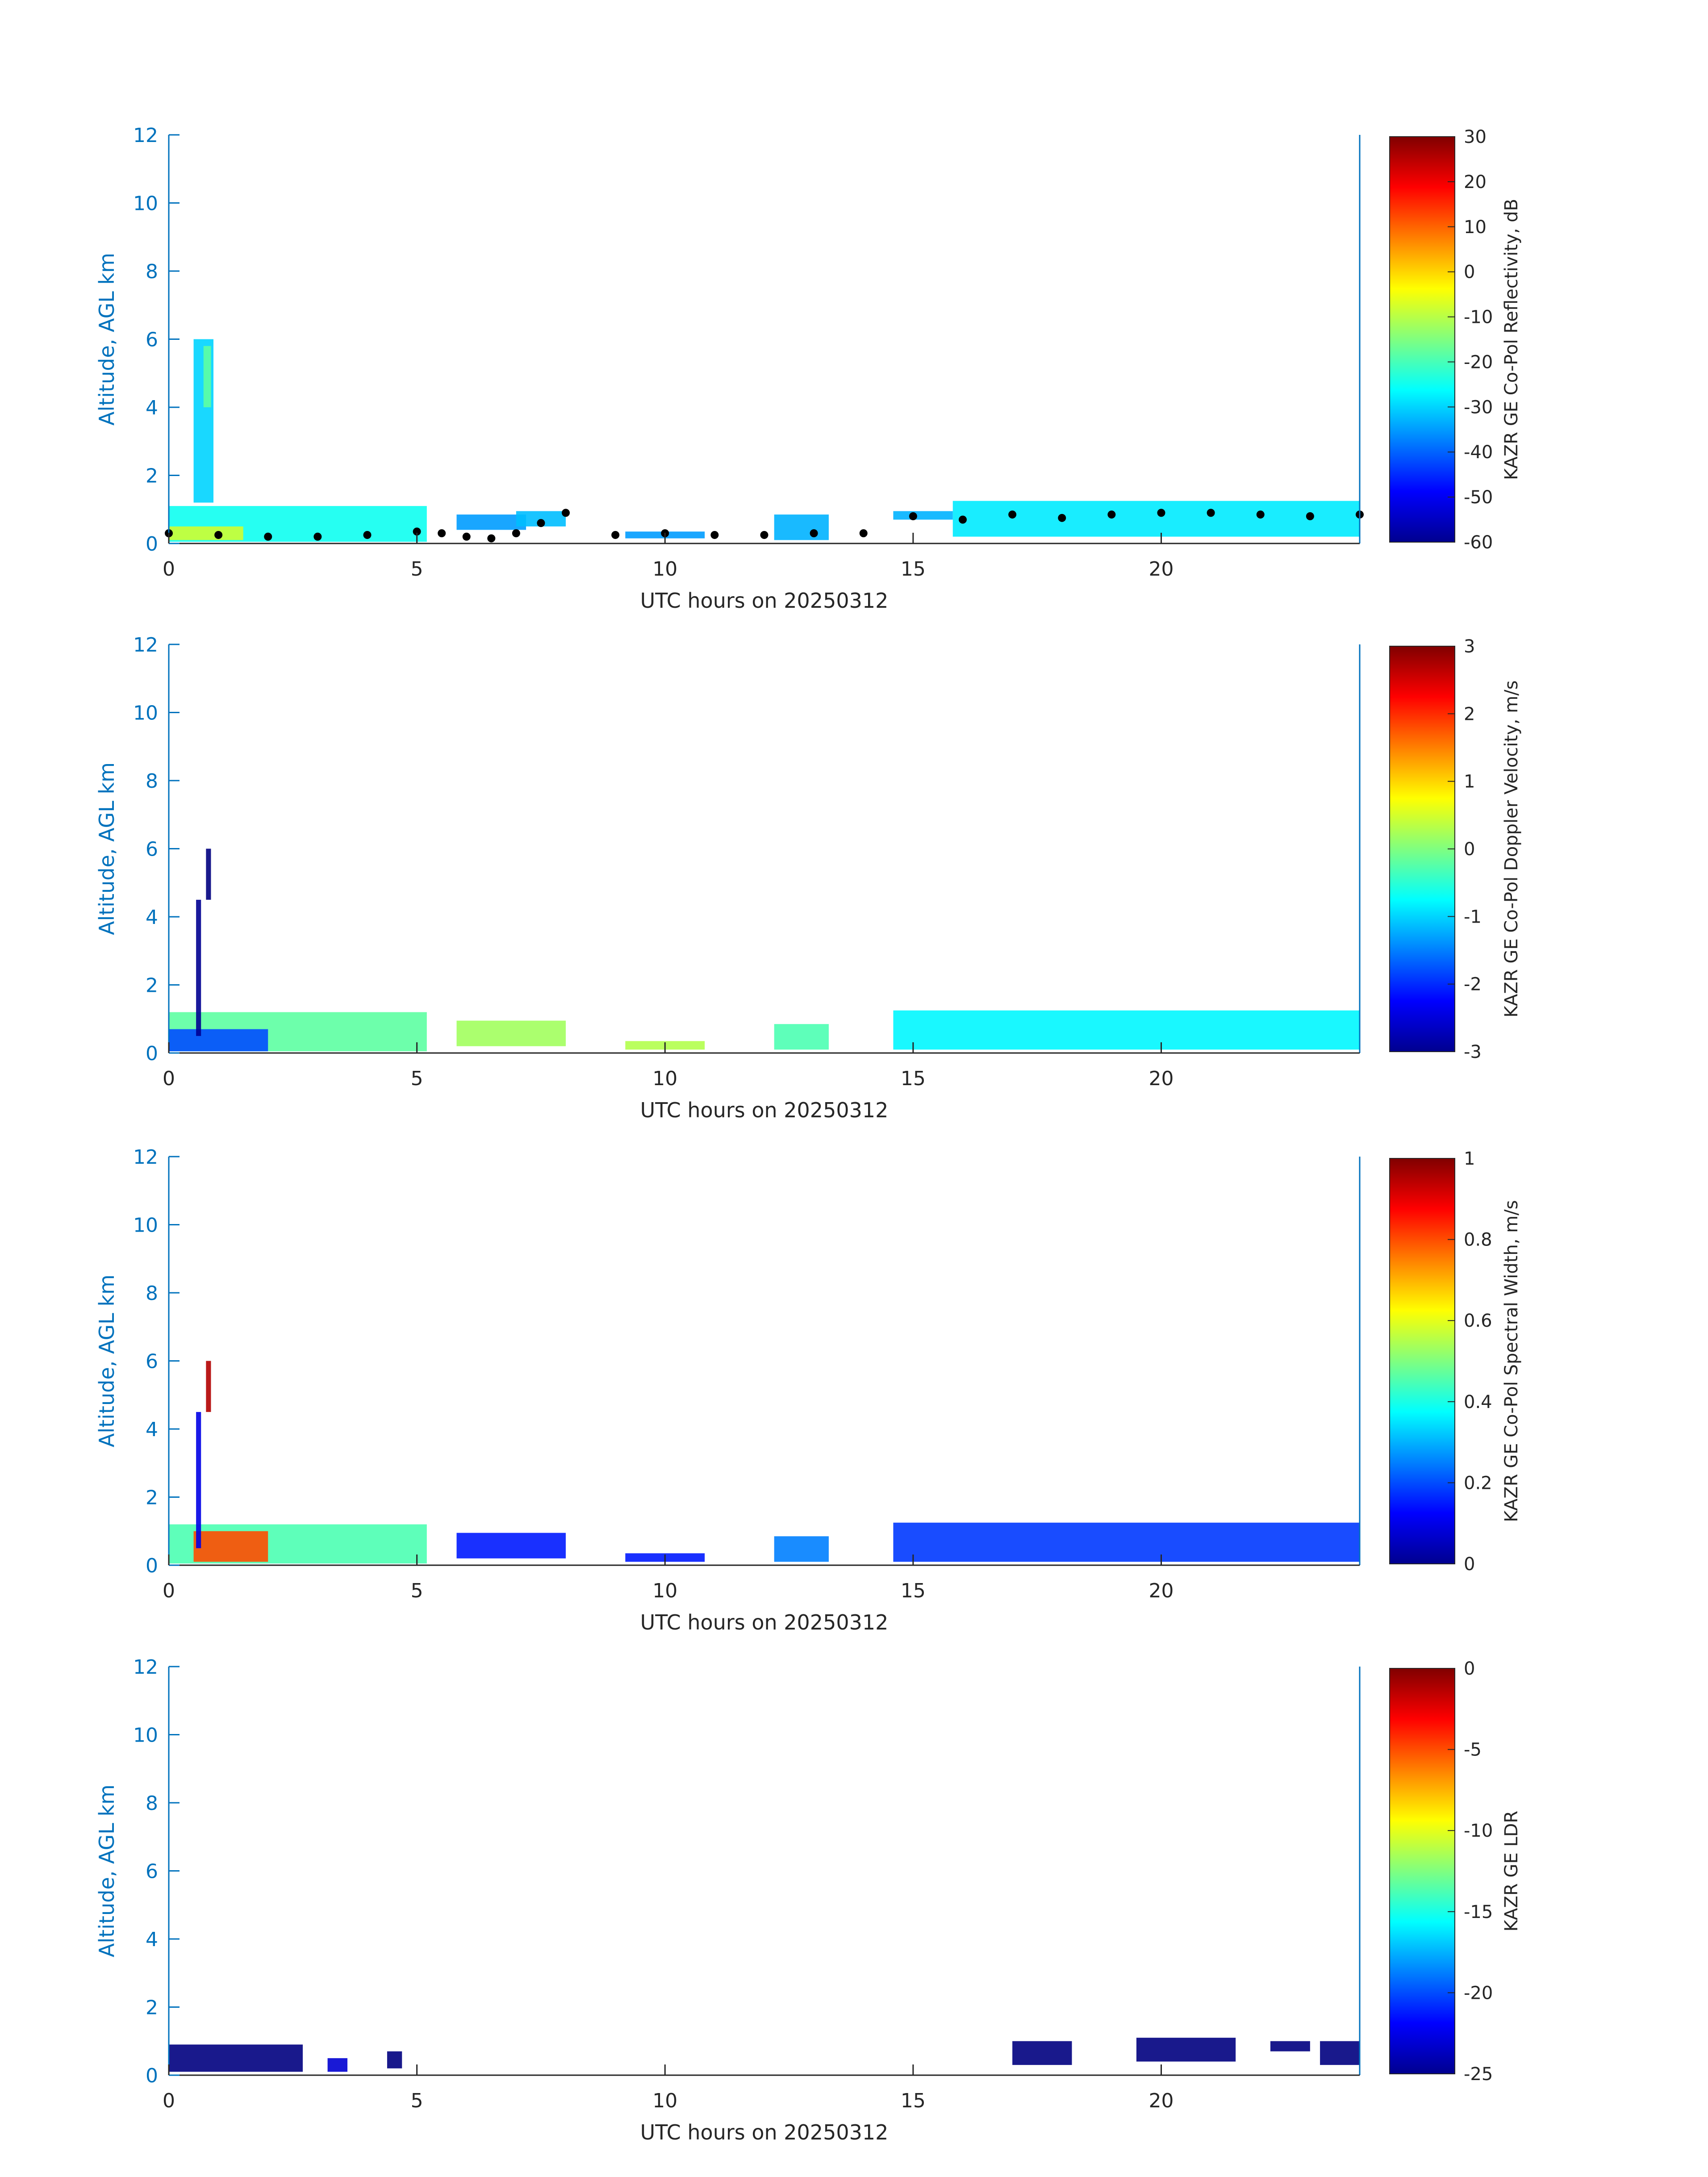 This screenshot has height=2177, width=1708. Describe the element at coordinates (1473, 917) in the screenshot. I see `colorbar-tick-label: -1` at that location.